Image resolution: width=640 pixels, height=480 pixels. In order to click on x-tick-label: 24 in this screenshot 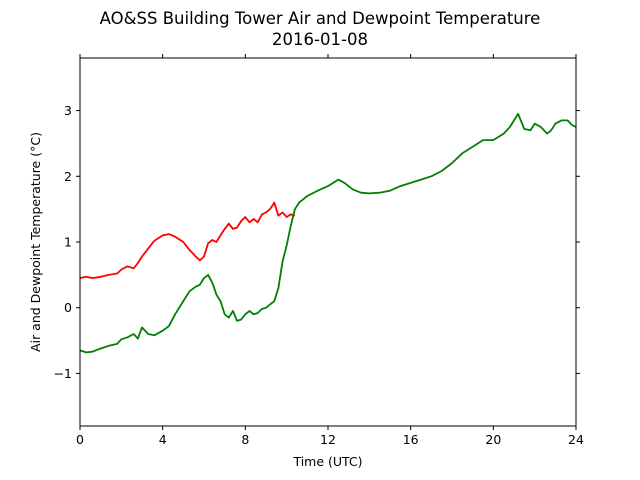, I will do `click(576, 439)`.